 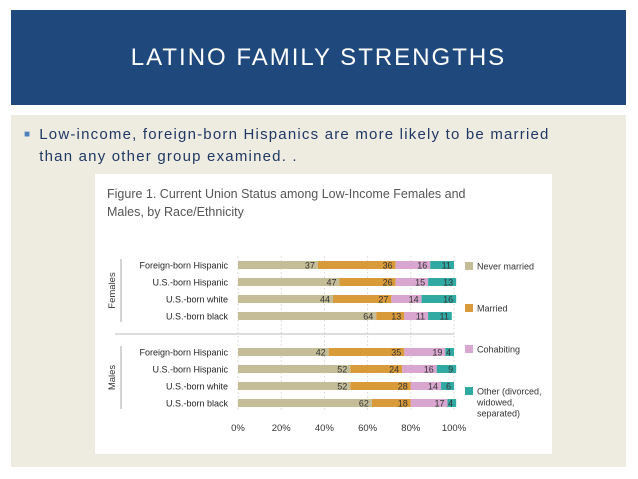 I want to click on data-label: 37, so click(x=310, y=266).